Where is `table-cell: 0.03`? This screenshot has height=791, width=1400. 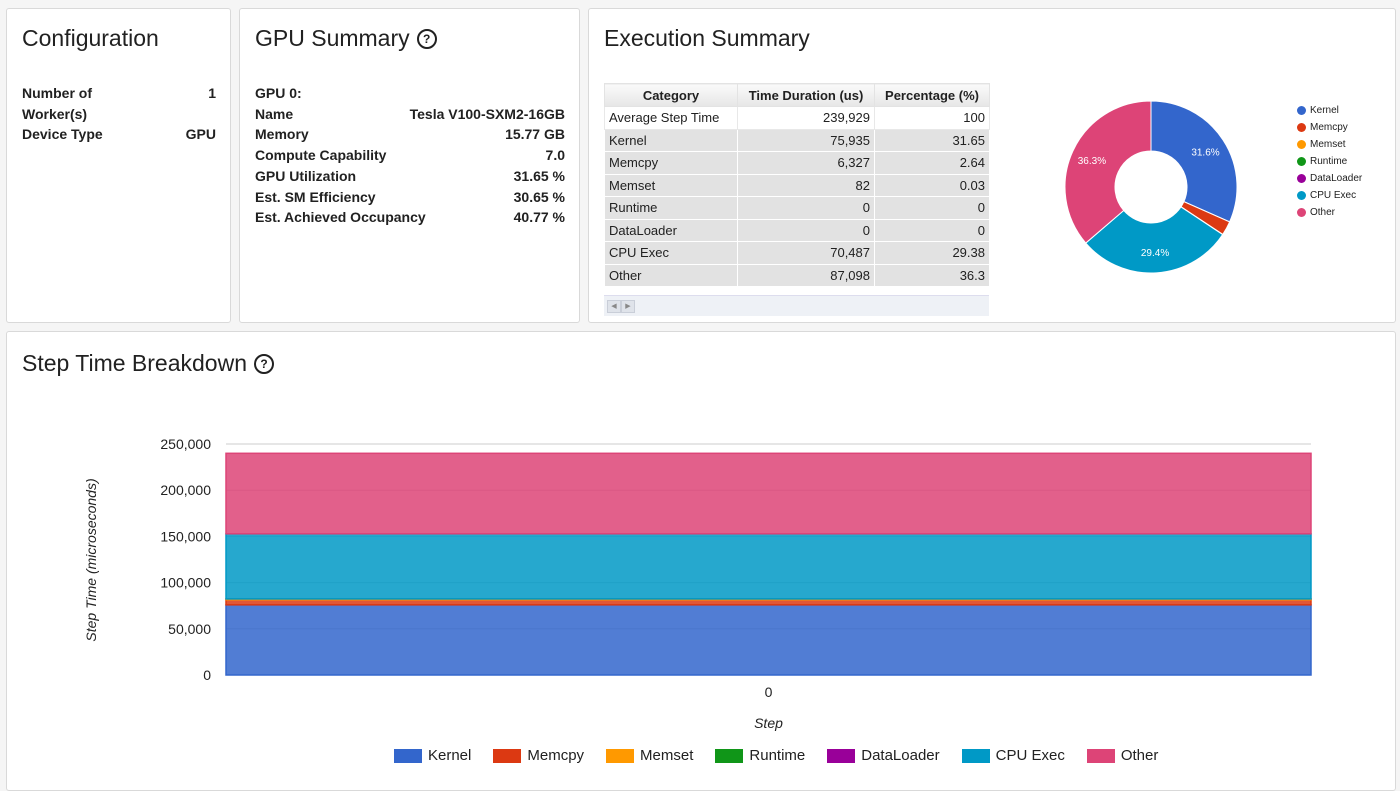 table-cell: 0.03 is located at coordinates (932, 185).